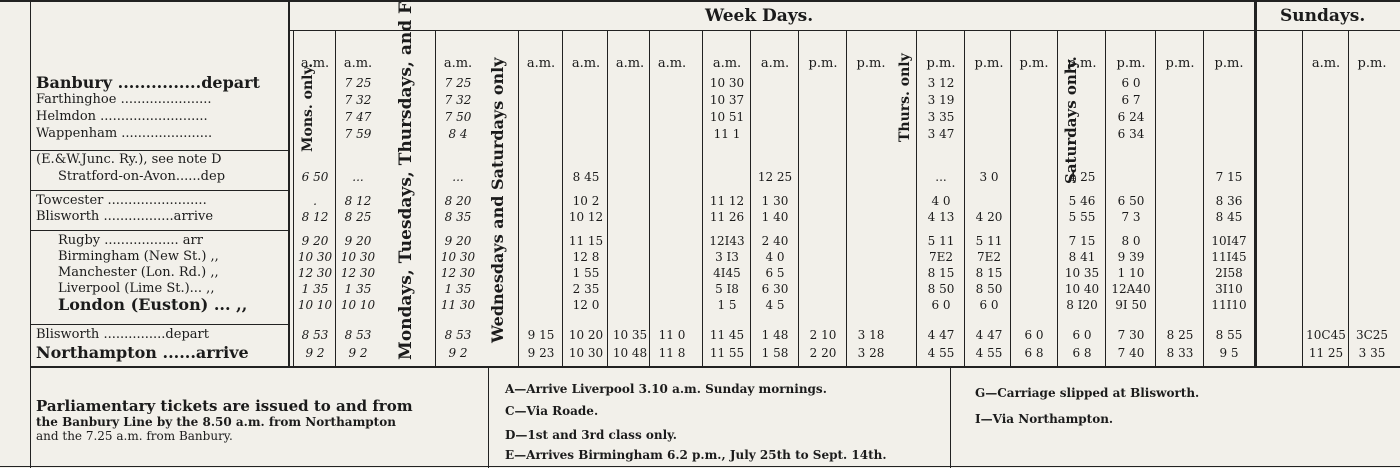 Image resolution: width=1400 pixels, height=468 pixels. What do you see at coordinates (129, 159) in the screenshot?
I see `station-label: (E.&W.Junc. Ry.), see note D` at bounding box center [129, 159].